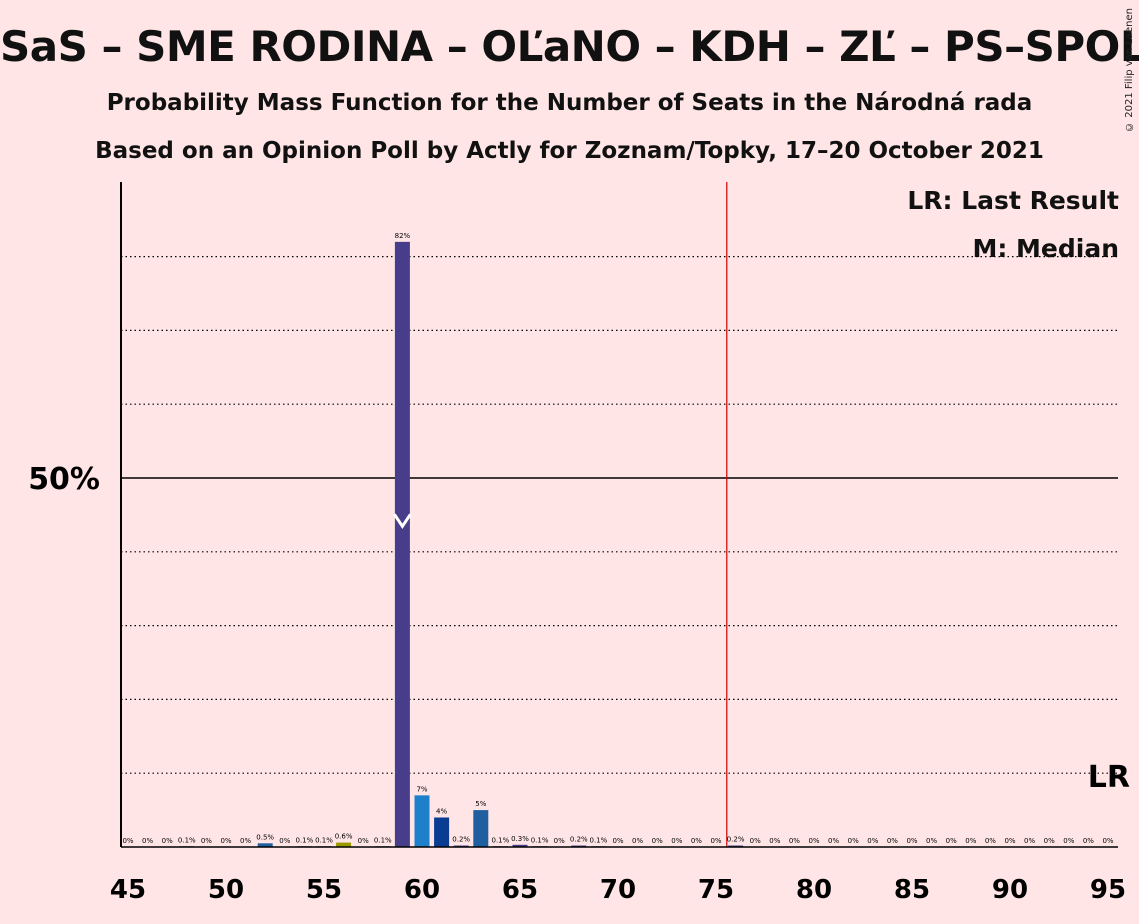 Image resolution: width=1139 pixels, height=924 pixels. What do you see at coordinates (892, 841) in the screenshot?
I see `bar-label-84: 0%` at bounding box center [892, 841].